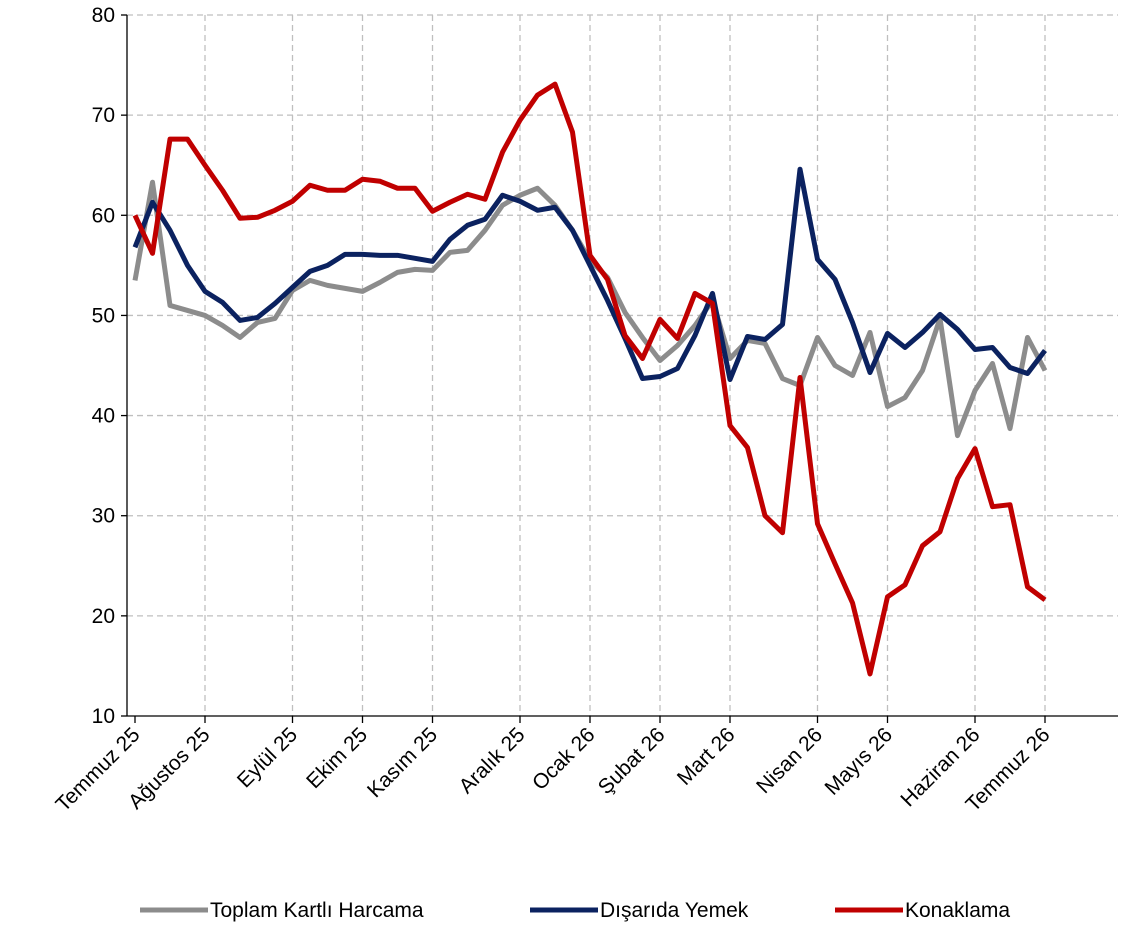 This screenshot has width=1128, height=930. Describe the element at coordinates (957, 910) in the screenshot. I see `legend-label: Konaklama` at that location.